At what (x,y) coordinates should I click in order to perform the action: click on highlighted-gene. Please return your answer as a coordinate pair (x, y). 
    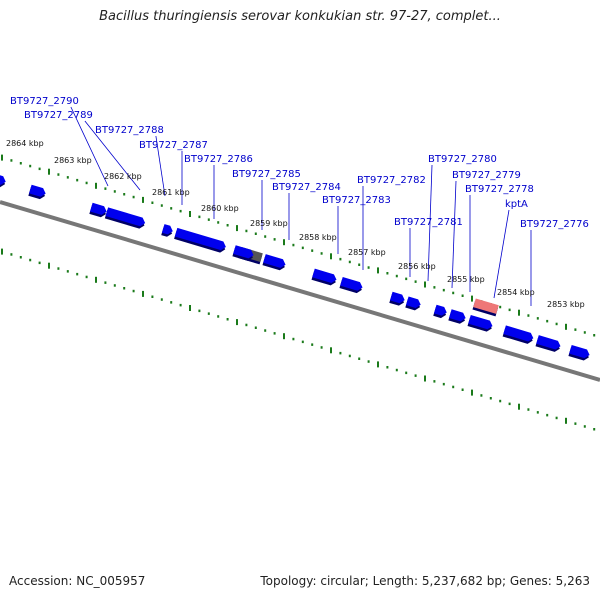
    Looking at the image, I should click on (485, 307).